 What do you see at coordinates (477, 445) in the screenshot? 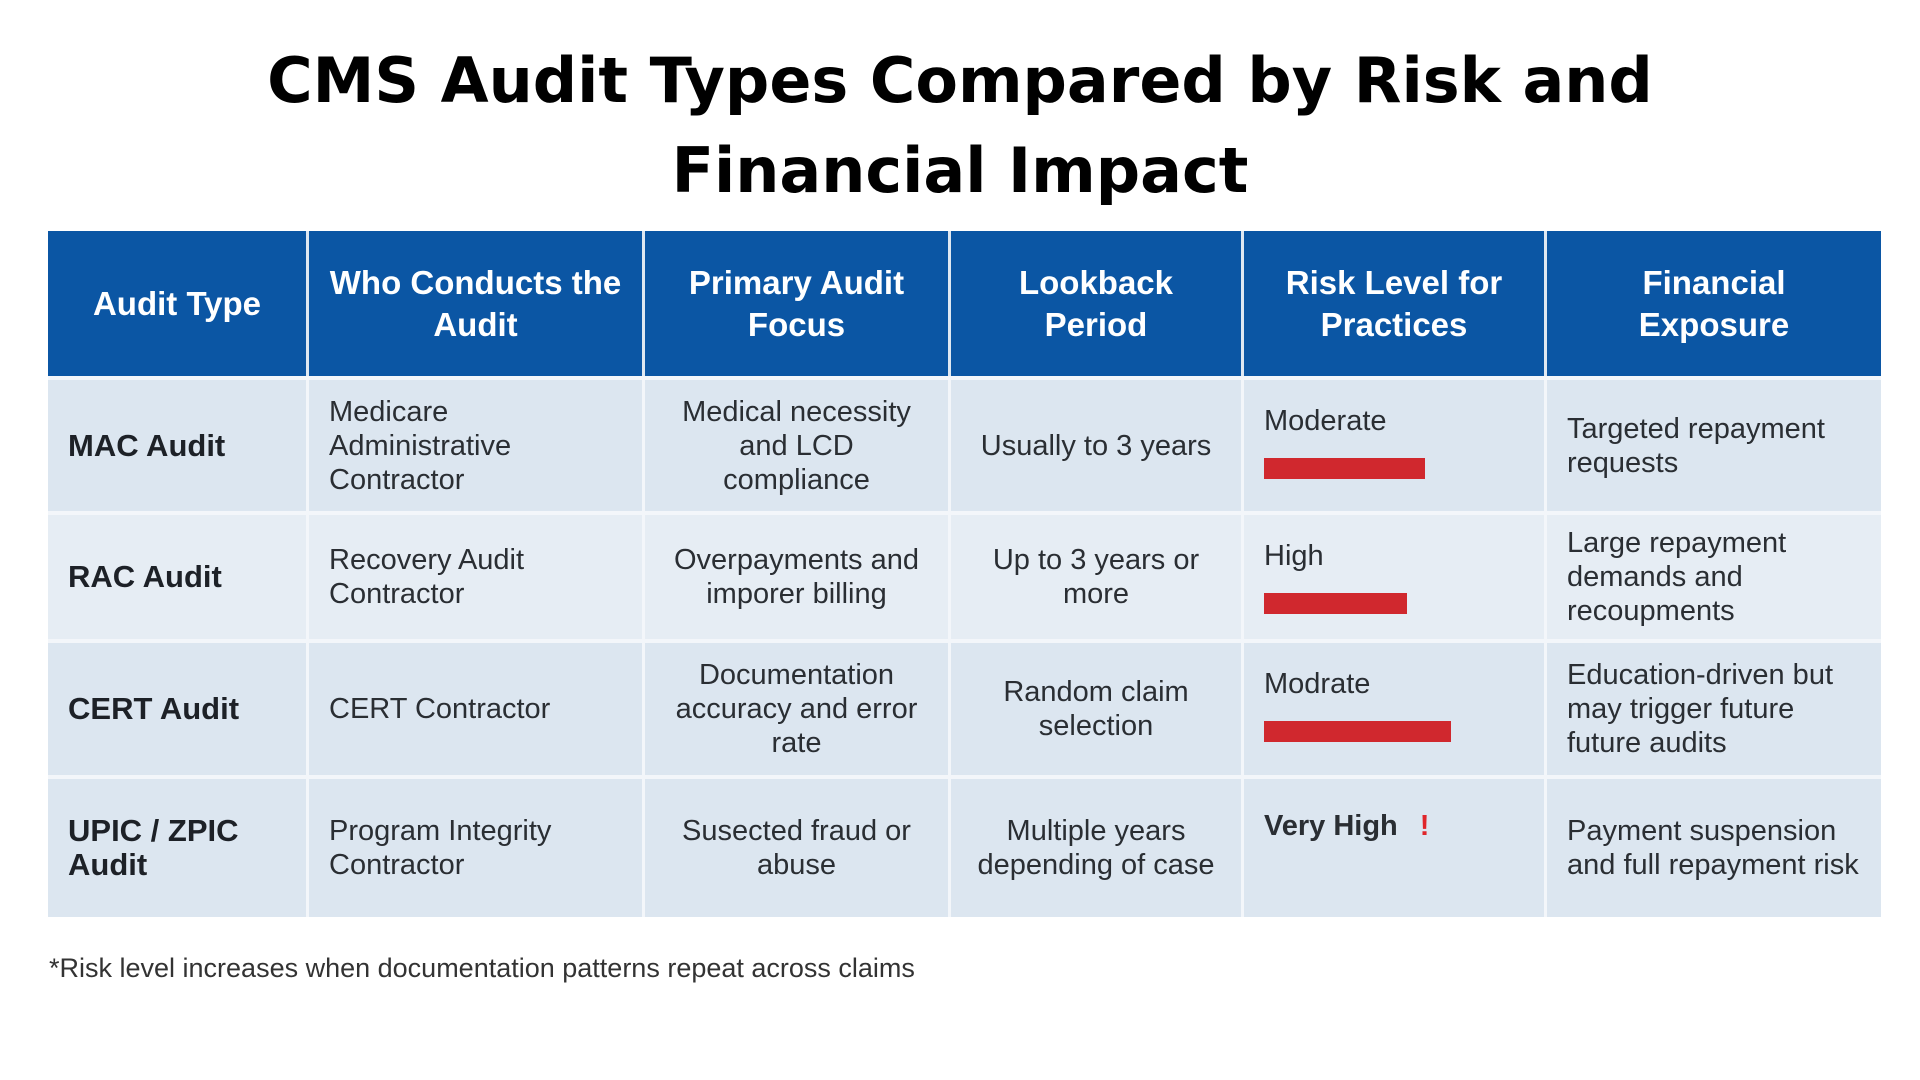
I see `who-conducts-cell: Medicare Administrative Contractor` at bounding box center [477, 445].